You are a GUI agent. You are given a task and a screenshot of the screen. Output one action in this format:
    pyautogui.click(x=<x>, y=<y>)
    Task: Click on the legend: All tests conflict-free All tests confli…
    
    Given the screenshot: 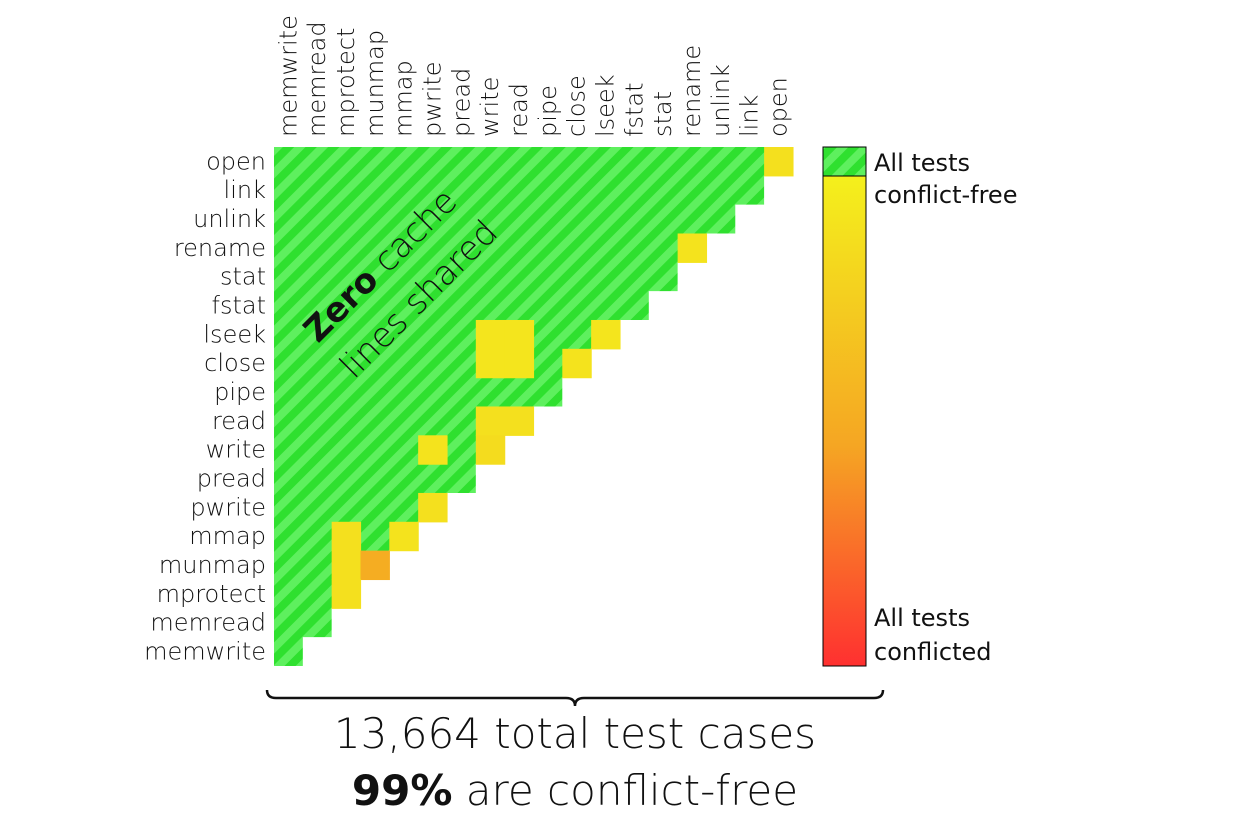 What is the action you would take?
    pyautogui.click(x=919, y=406)
    